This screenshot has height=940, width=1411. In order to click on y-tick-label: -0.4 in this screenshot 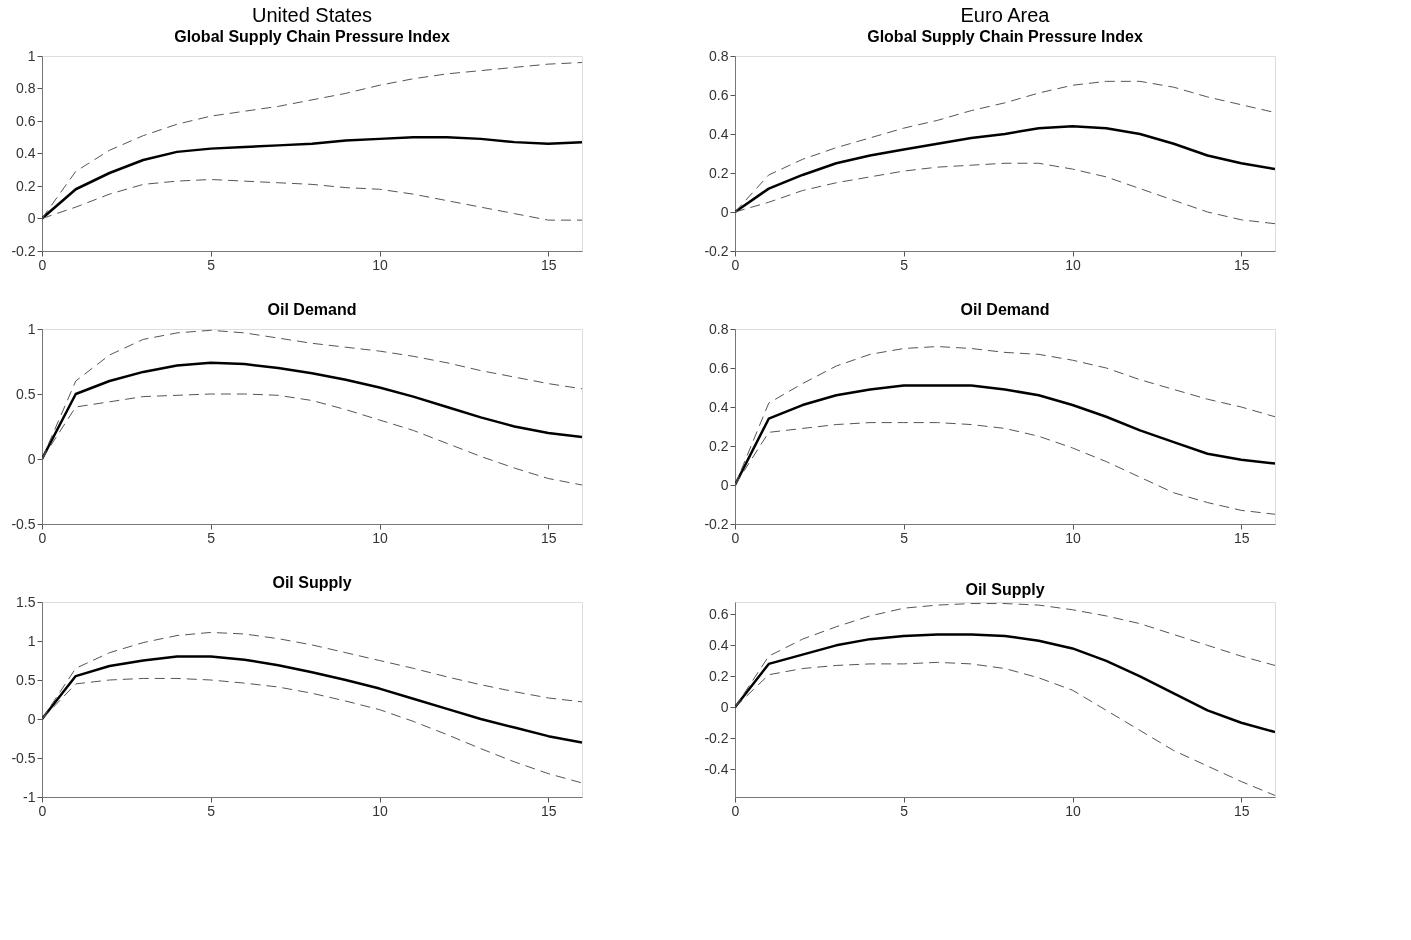, I will do `click(716, 768)`.